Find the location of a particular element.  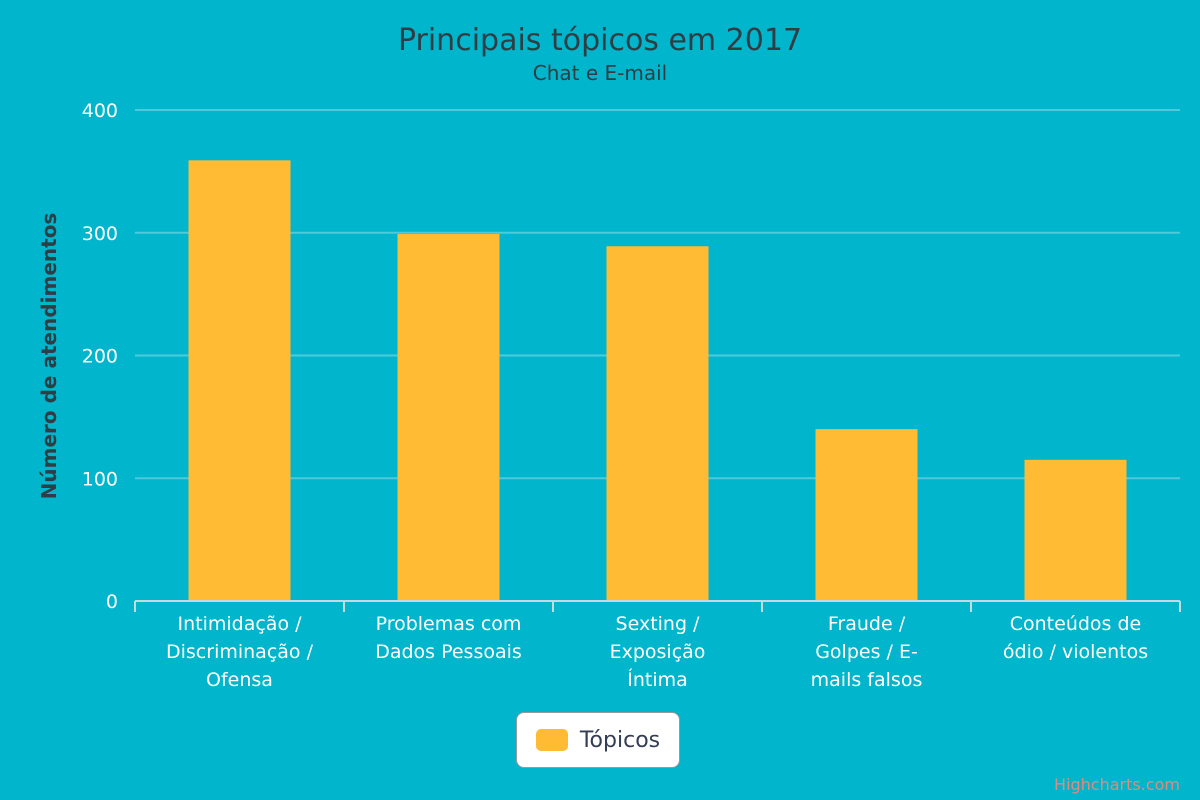

y-tick-label: 400 is located at coordinates (100, 111).